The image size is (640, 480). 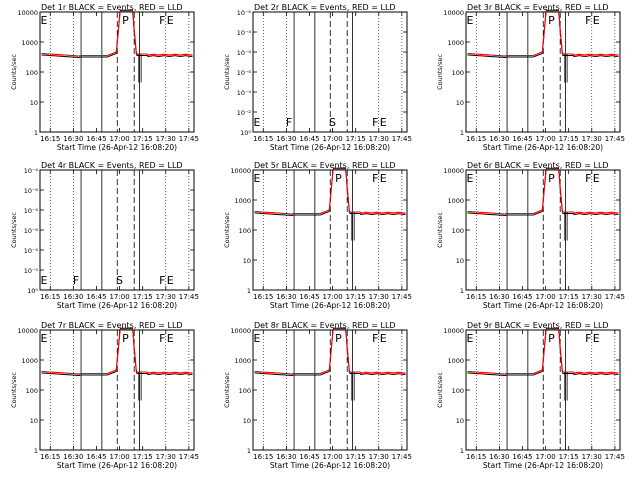 What do you see at coordinates (244, 13) in the screenshot?
I see `y-tick-label: 10⁻⁶` at bounding box center [244, 13].